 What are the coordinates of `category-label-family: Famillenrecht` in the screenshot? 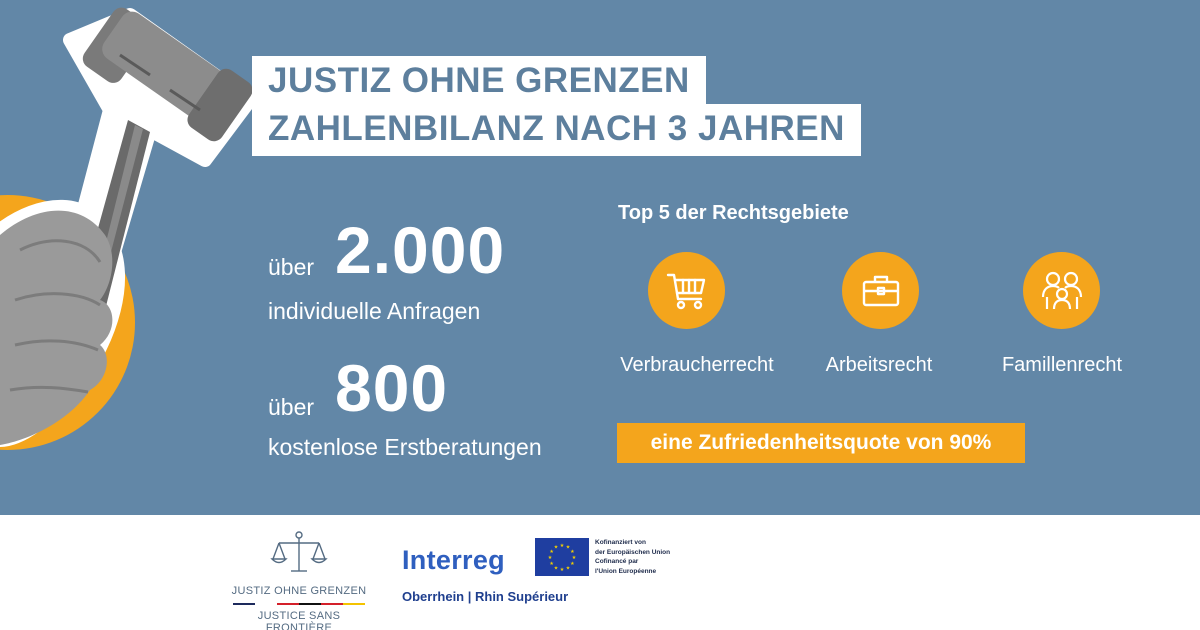 It's located at (1062, 365).